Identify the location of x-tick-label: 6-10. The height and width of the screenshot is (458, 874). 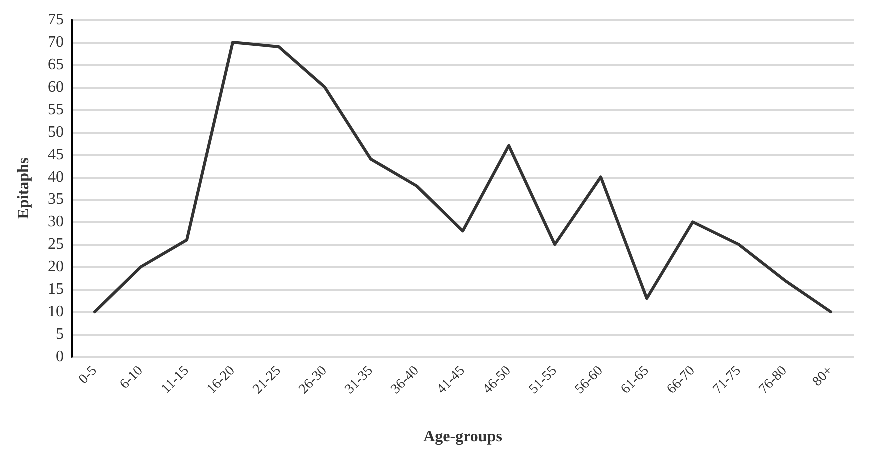
(132, 378).